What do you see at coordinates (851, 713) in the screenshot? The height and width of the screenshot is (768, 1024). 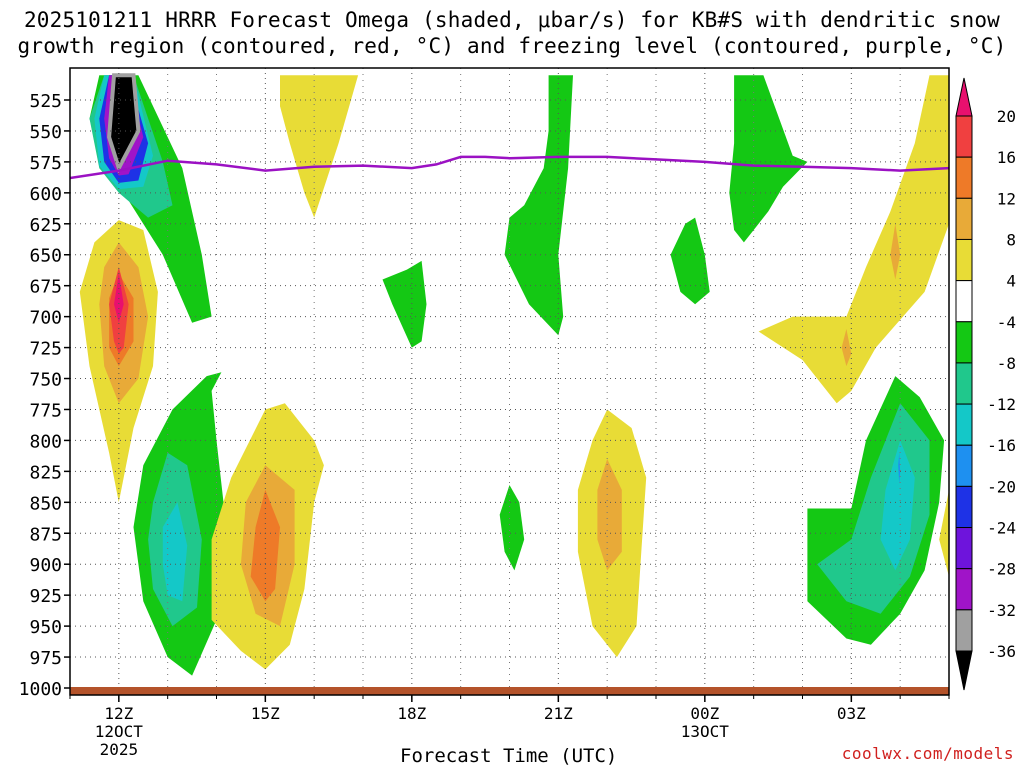 I see `x-tick-label-03Z: 03Z` at bounding box center [851, 713].